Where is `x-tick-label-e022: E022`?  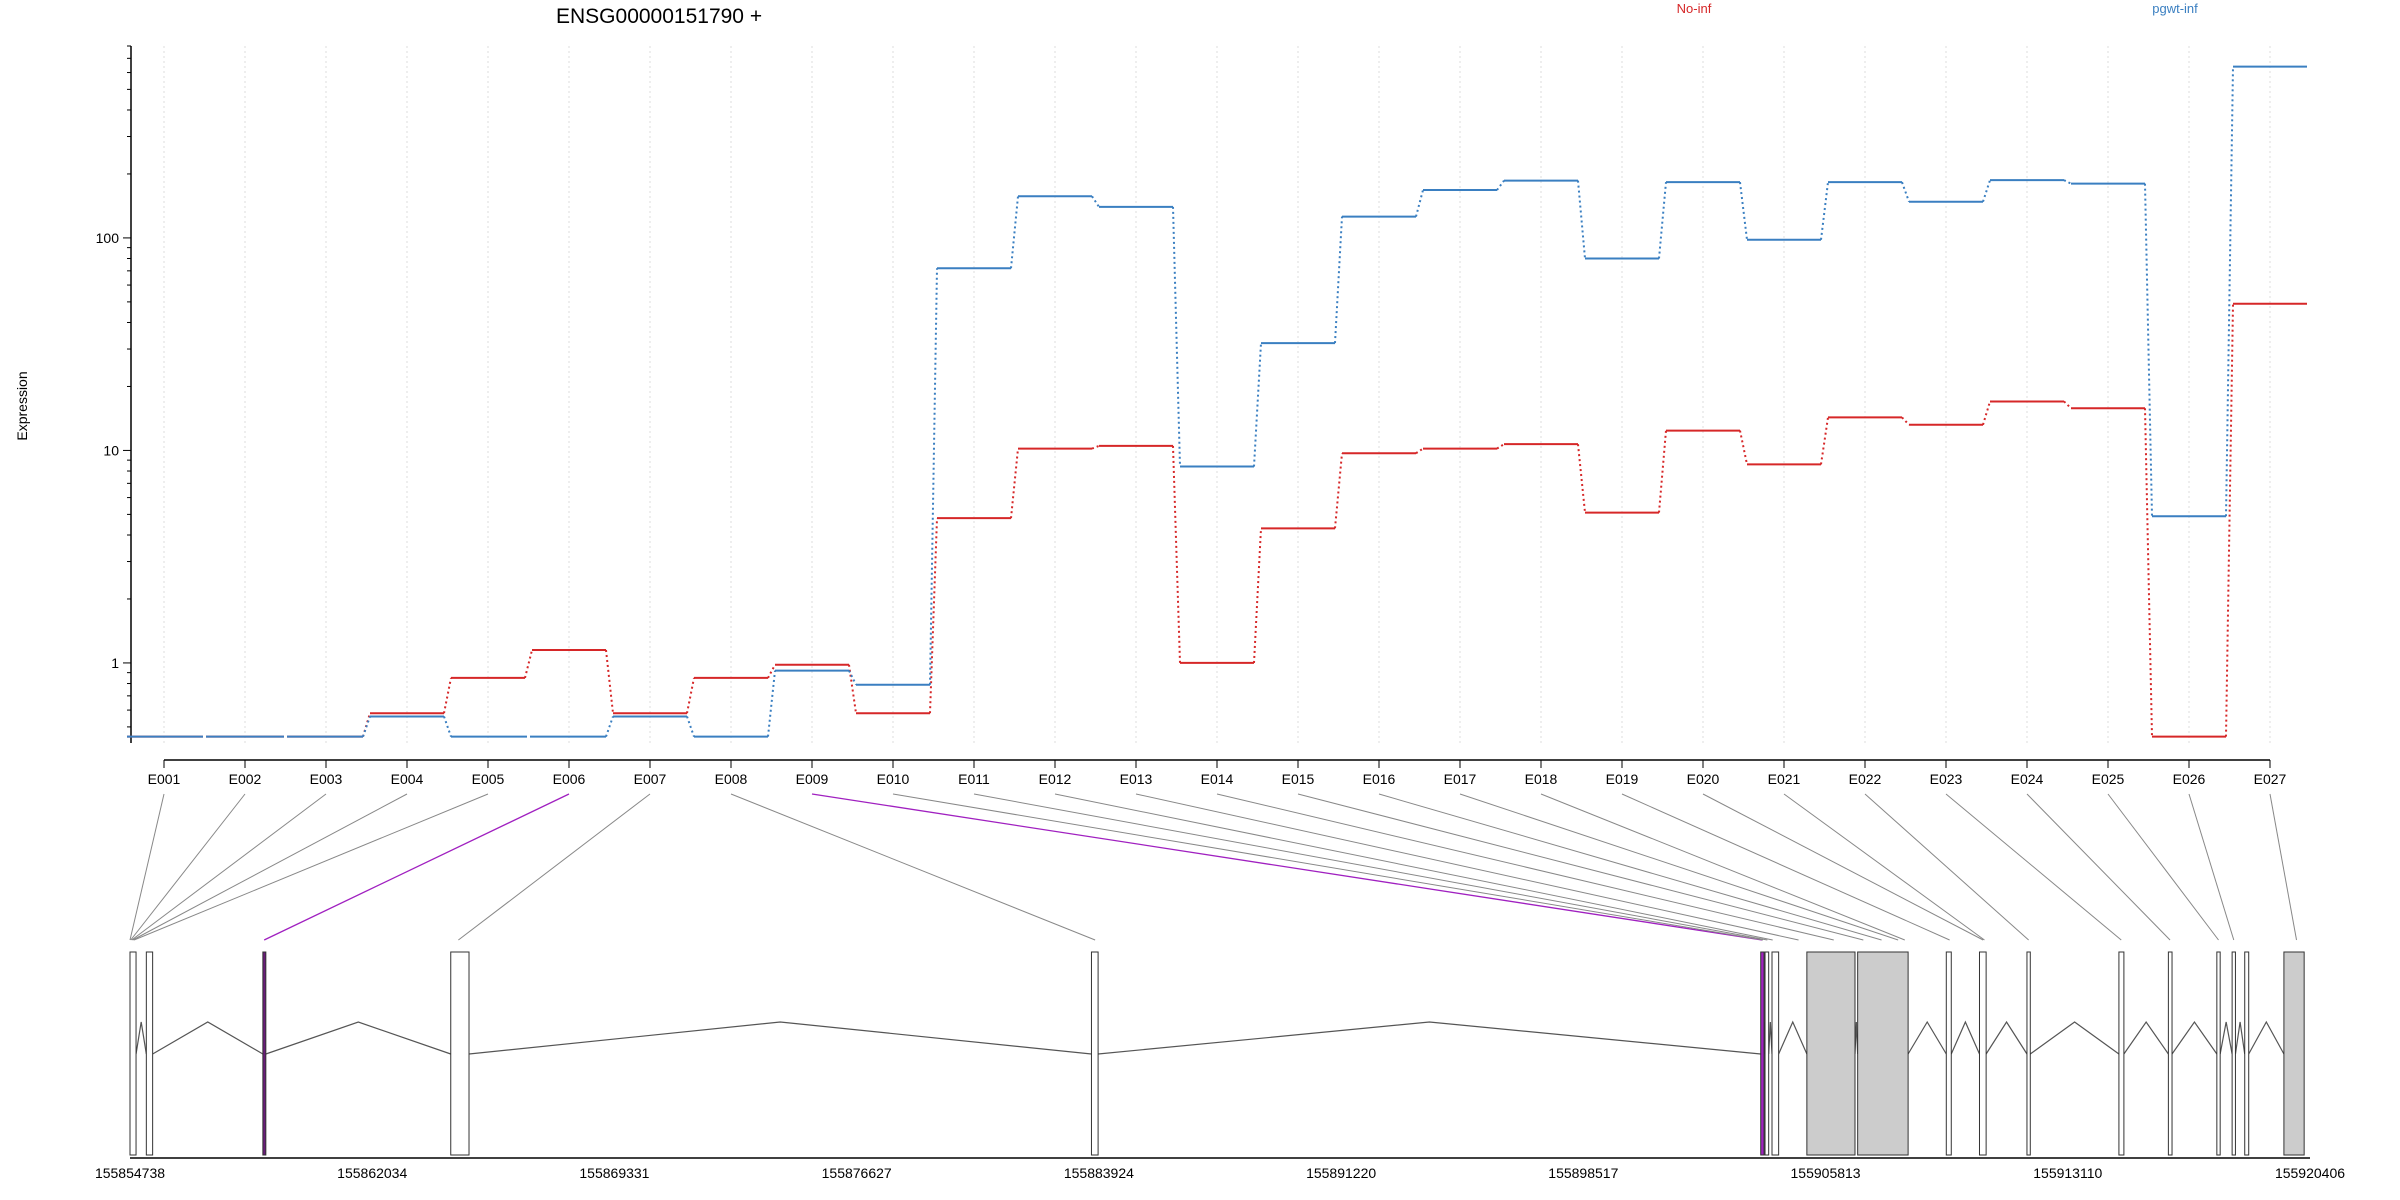
x-tick-label-e022: E022 is located at coordinates (1865, 779).